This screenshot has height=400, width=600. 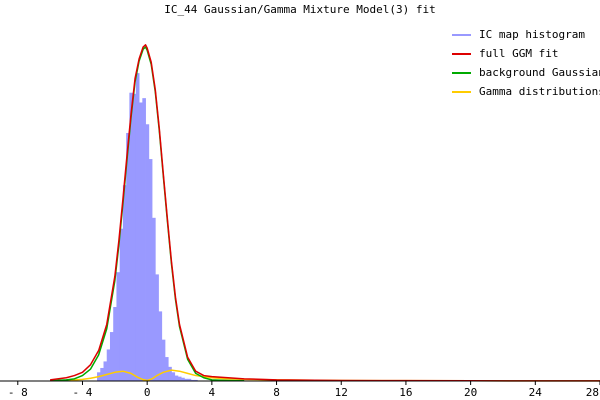 I want to click on legend-swatch-gamma, so click(x=461, y=92).